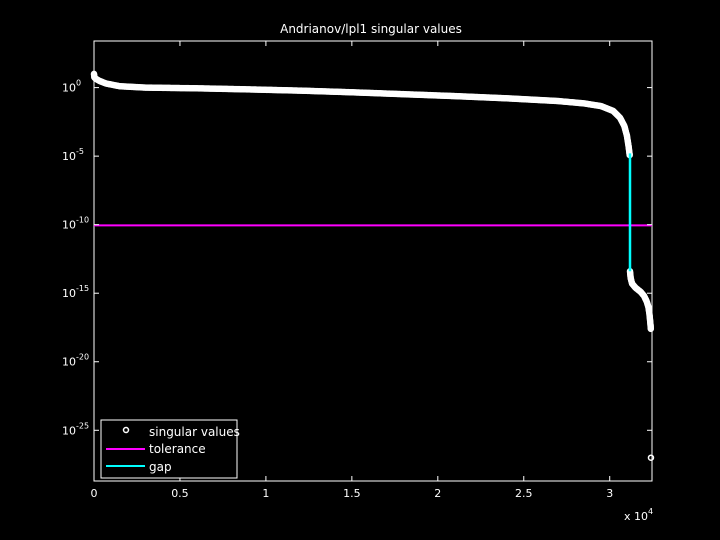  I want to click on x-tick-label: 2.5, so click(524, 493).